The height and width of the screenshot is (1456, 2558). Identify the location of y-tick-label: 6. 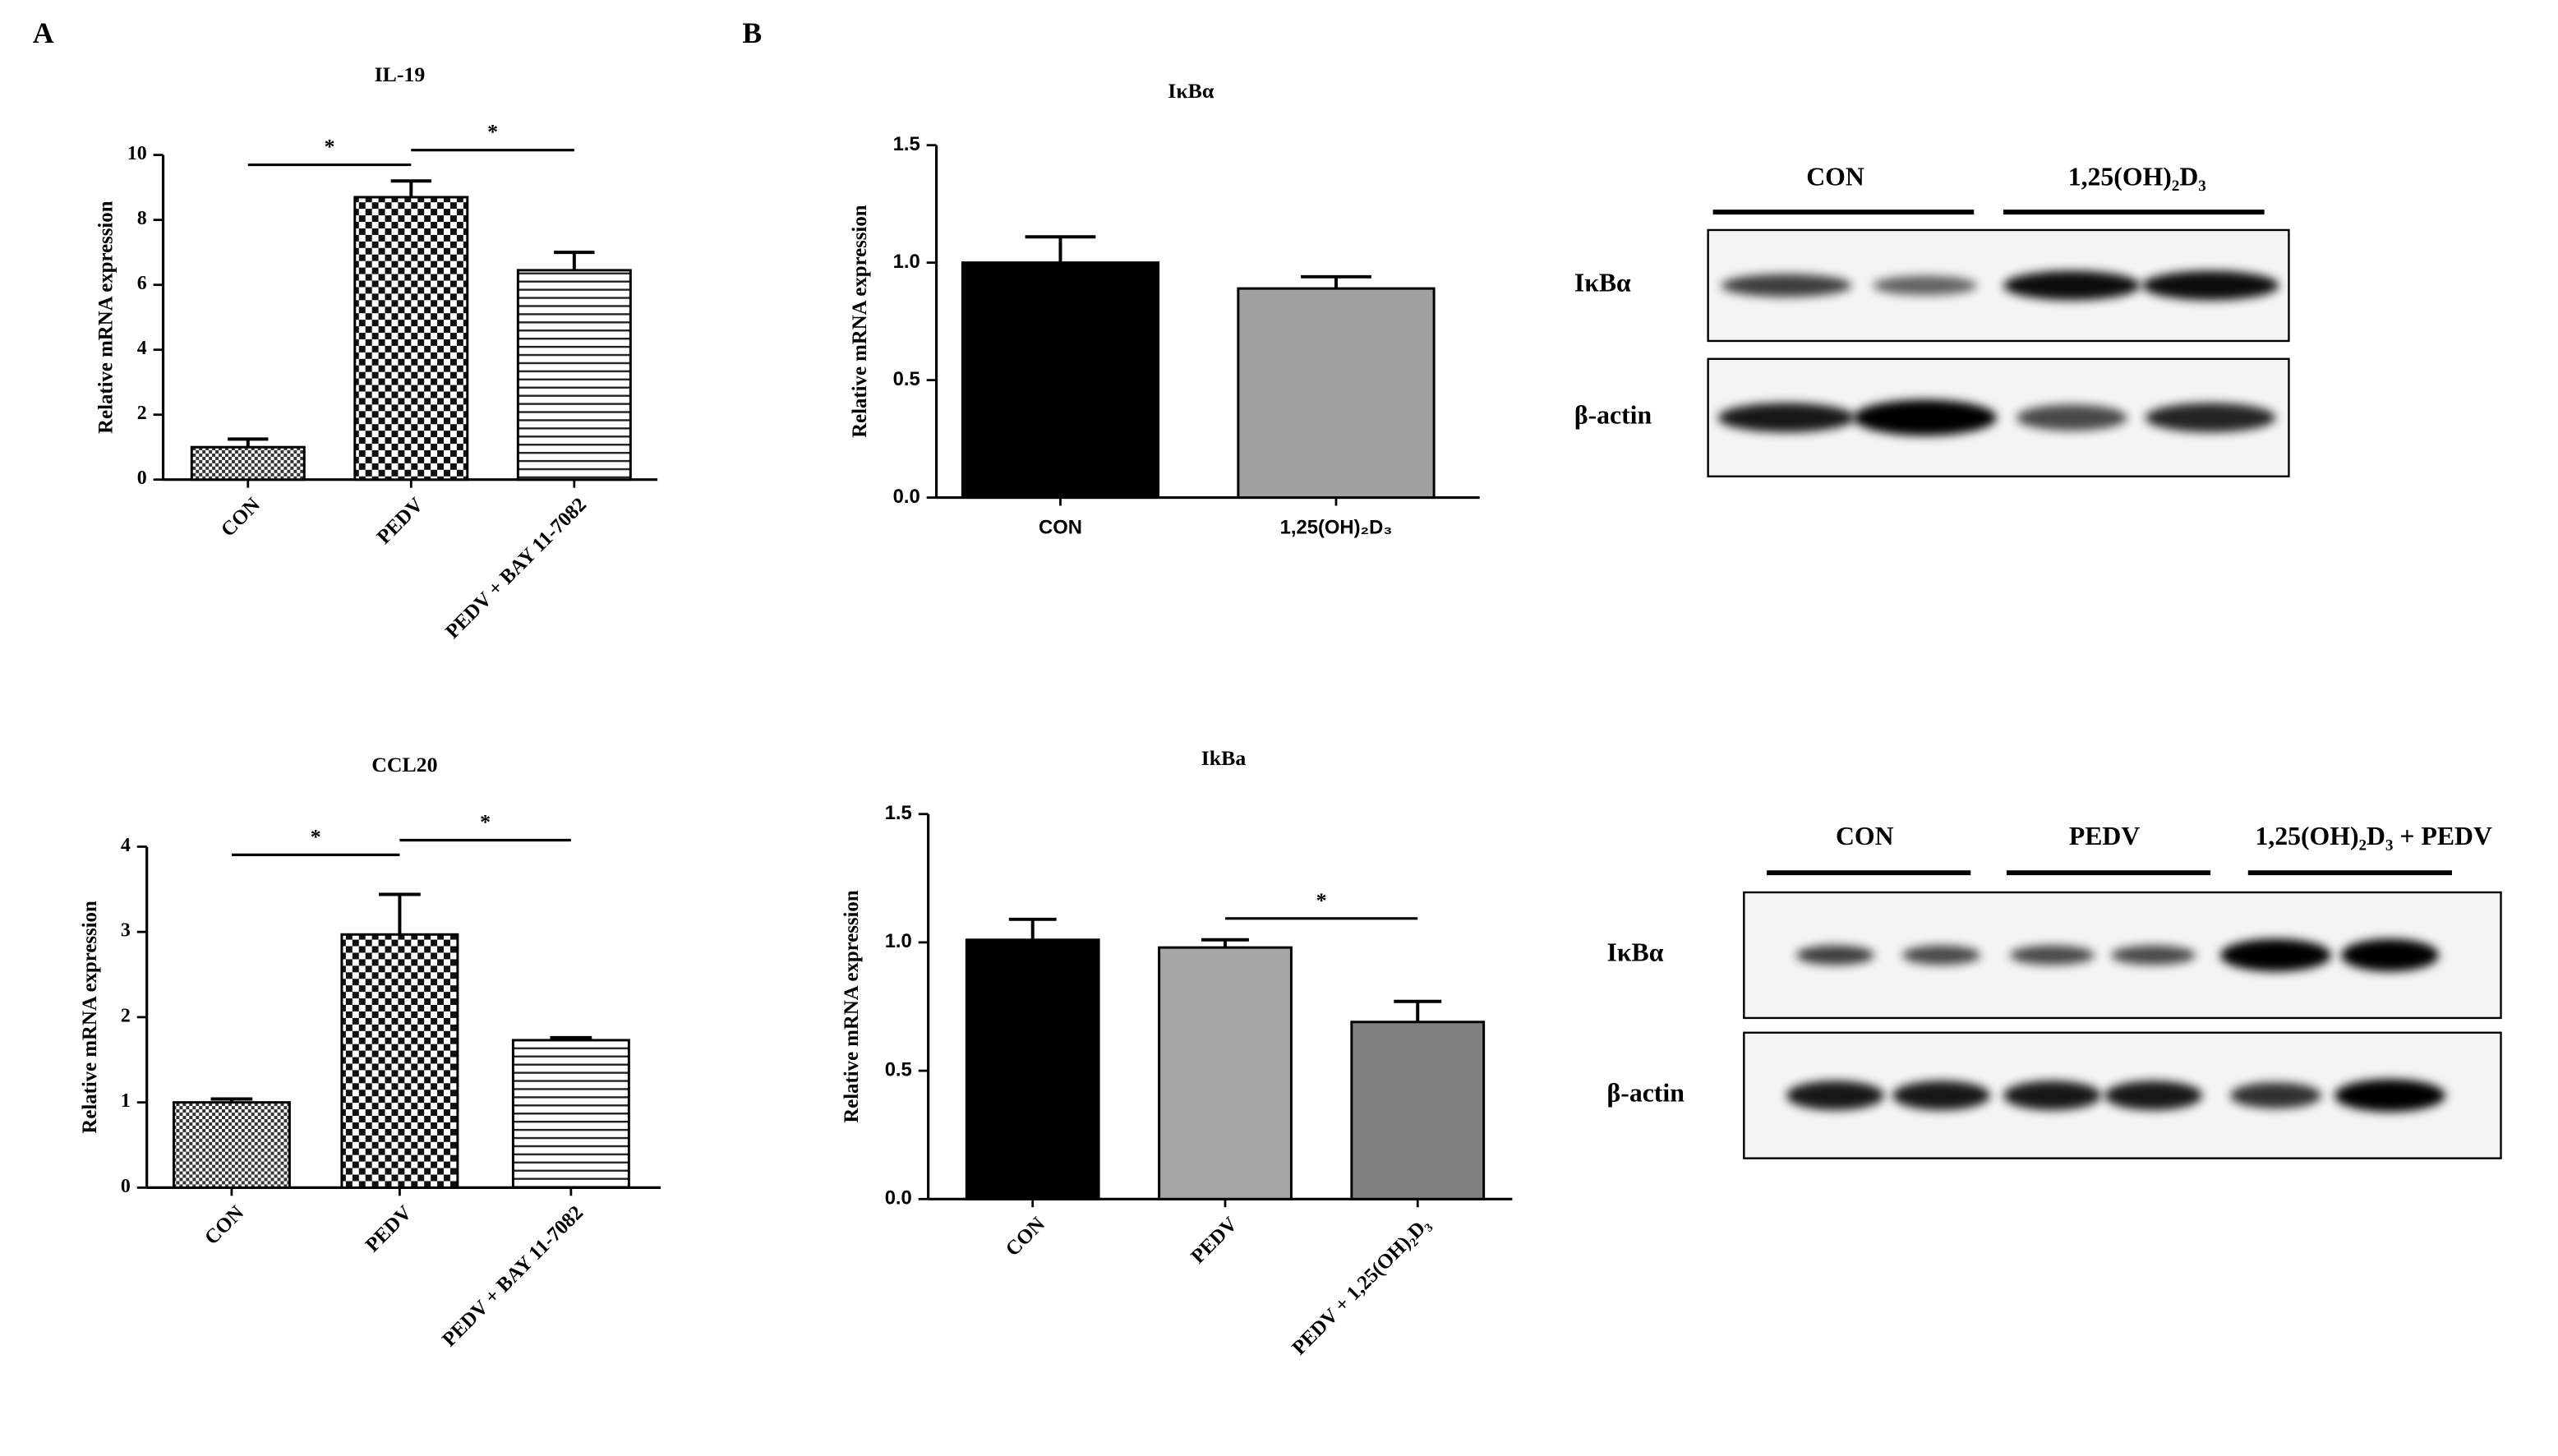
(142, 283).